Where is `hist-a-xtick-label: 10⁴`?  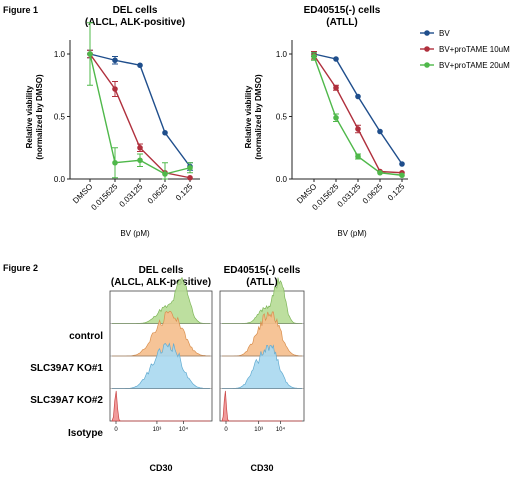
hist-a-xtick-label: 10⁴ is located at coordinates (184, 429).